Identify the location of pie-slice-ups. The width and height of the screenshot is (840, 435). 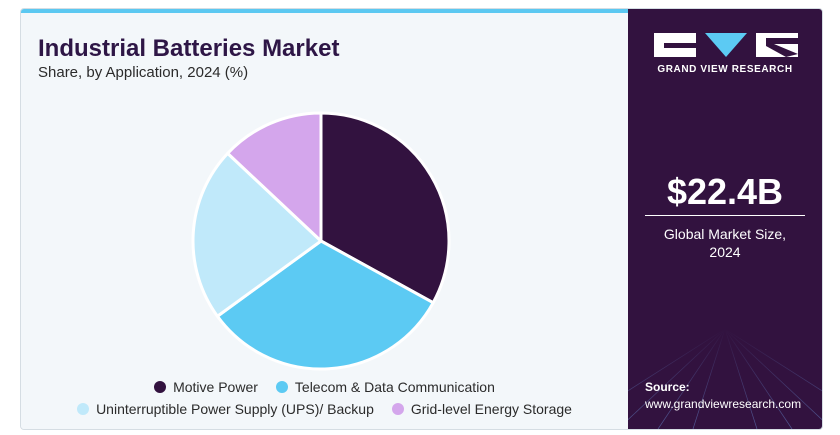
(257, 234).